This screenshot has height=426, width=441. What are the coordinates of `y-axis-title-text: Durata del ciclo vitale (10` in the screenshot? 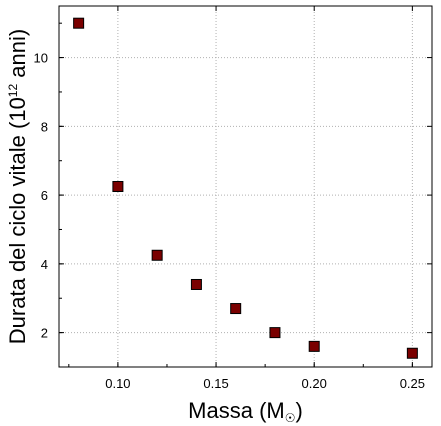 It's located at (17, 220).